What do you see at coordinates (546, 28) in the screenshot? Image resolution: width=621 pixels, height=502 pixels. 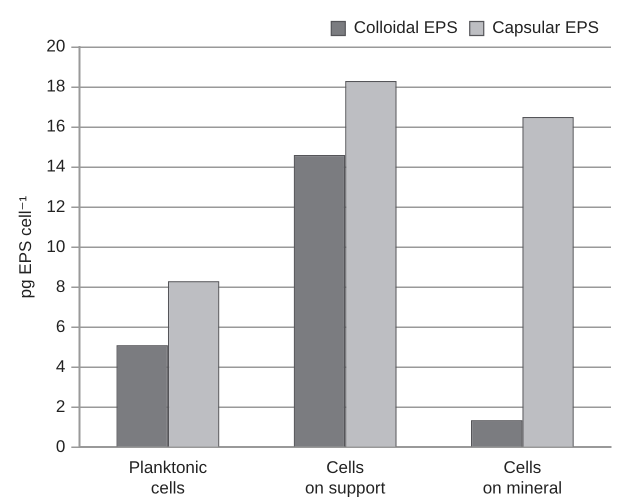 I see `legend-label: Capsular EPS` at bounding box center [546, 28].